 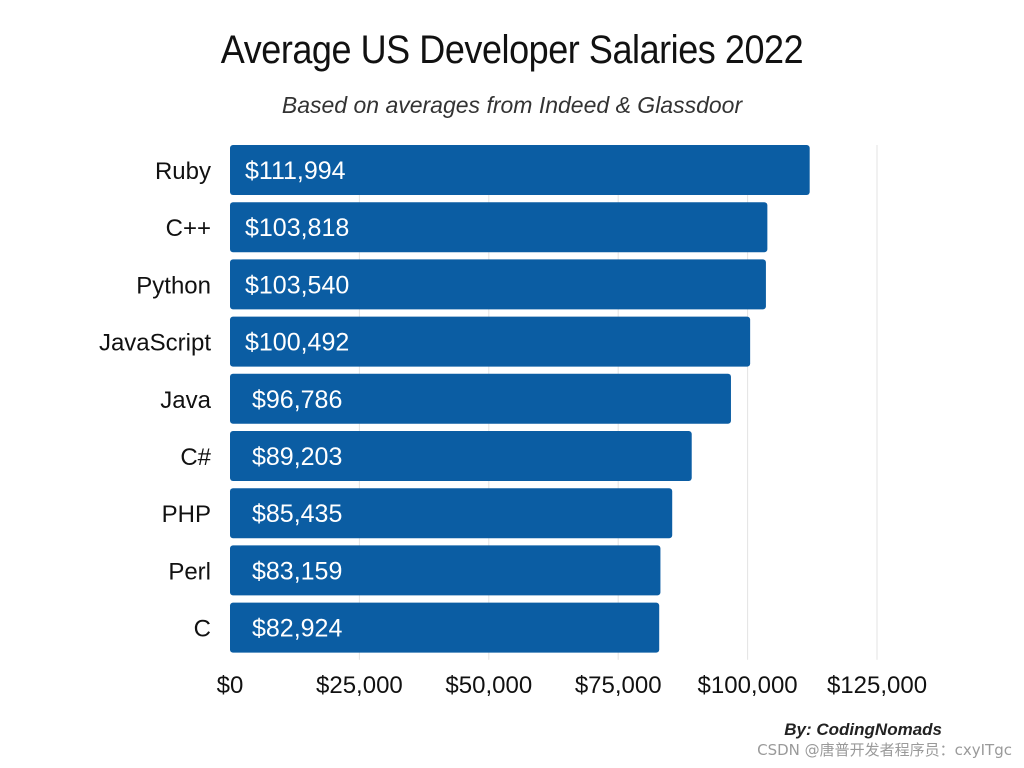 What do you see at coordinates (195, 457) in the screenshot?
I see `category-label: C#` at bounding box center [195, 457].